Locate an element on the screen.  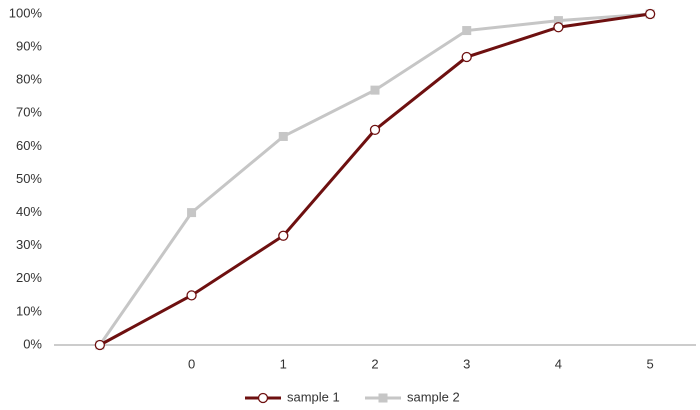
y-tick-label: 70% is located at coordinates (29, 112).